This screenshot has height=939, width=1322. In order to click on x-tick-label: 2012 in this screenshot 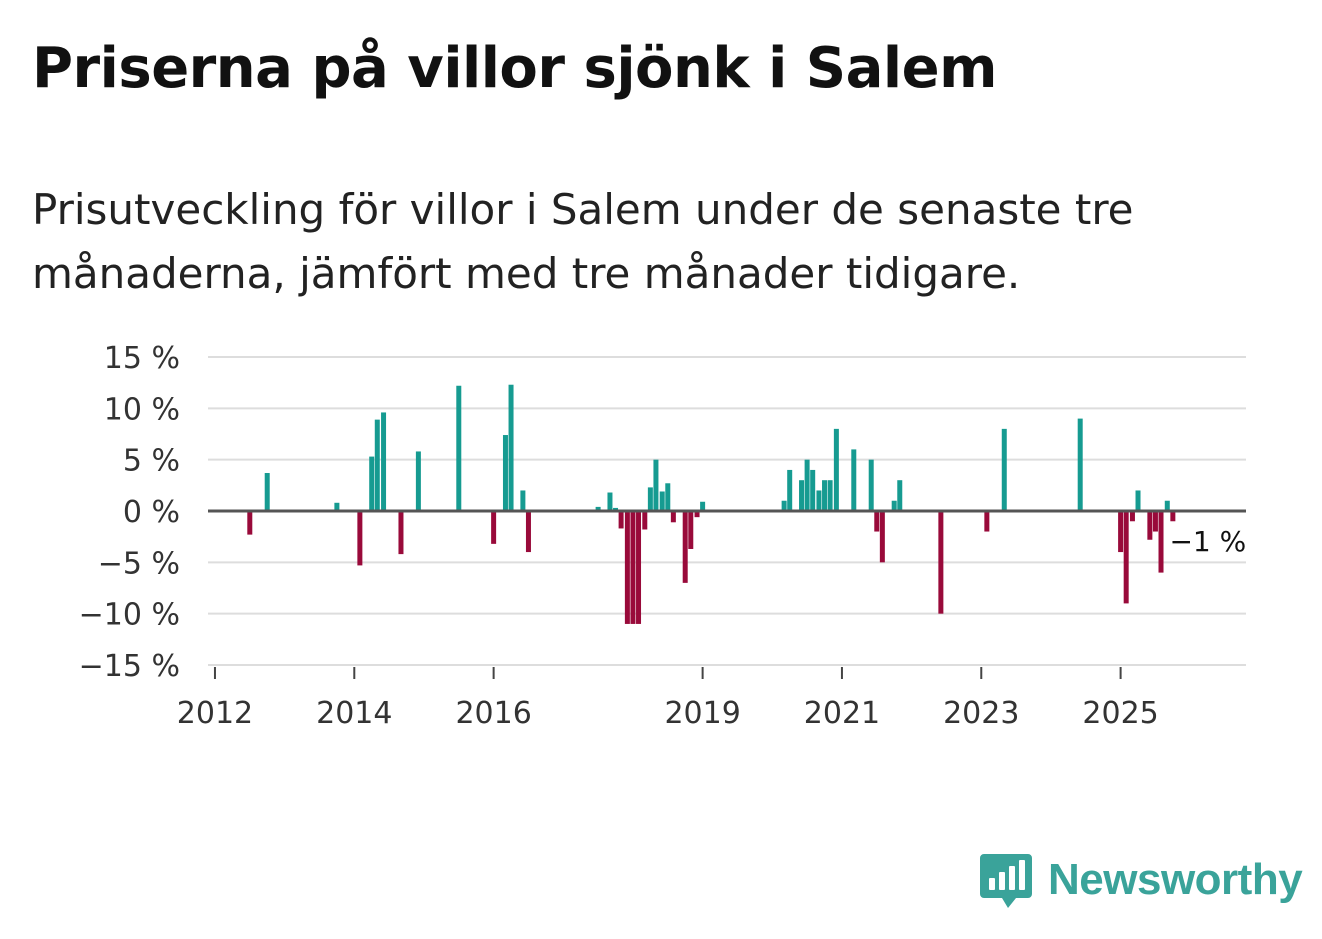, I will do `click(215, 713)`.